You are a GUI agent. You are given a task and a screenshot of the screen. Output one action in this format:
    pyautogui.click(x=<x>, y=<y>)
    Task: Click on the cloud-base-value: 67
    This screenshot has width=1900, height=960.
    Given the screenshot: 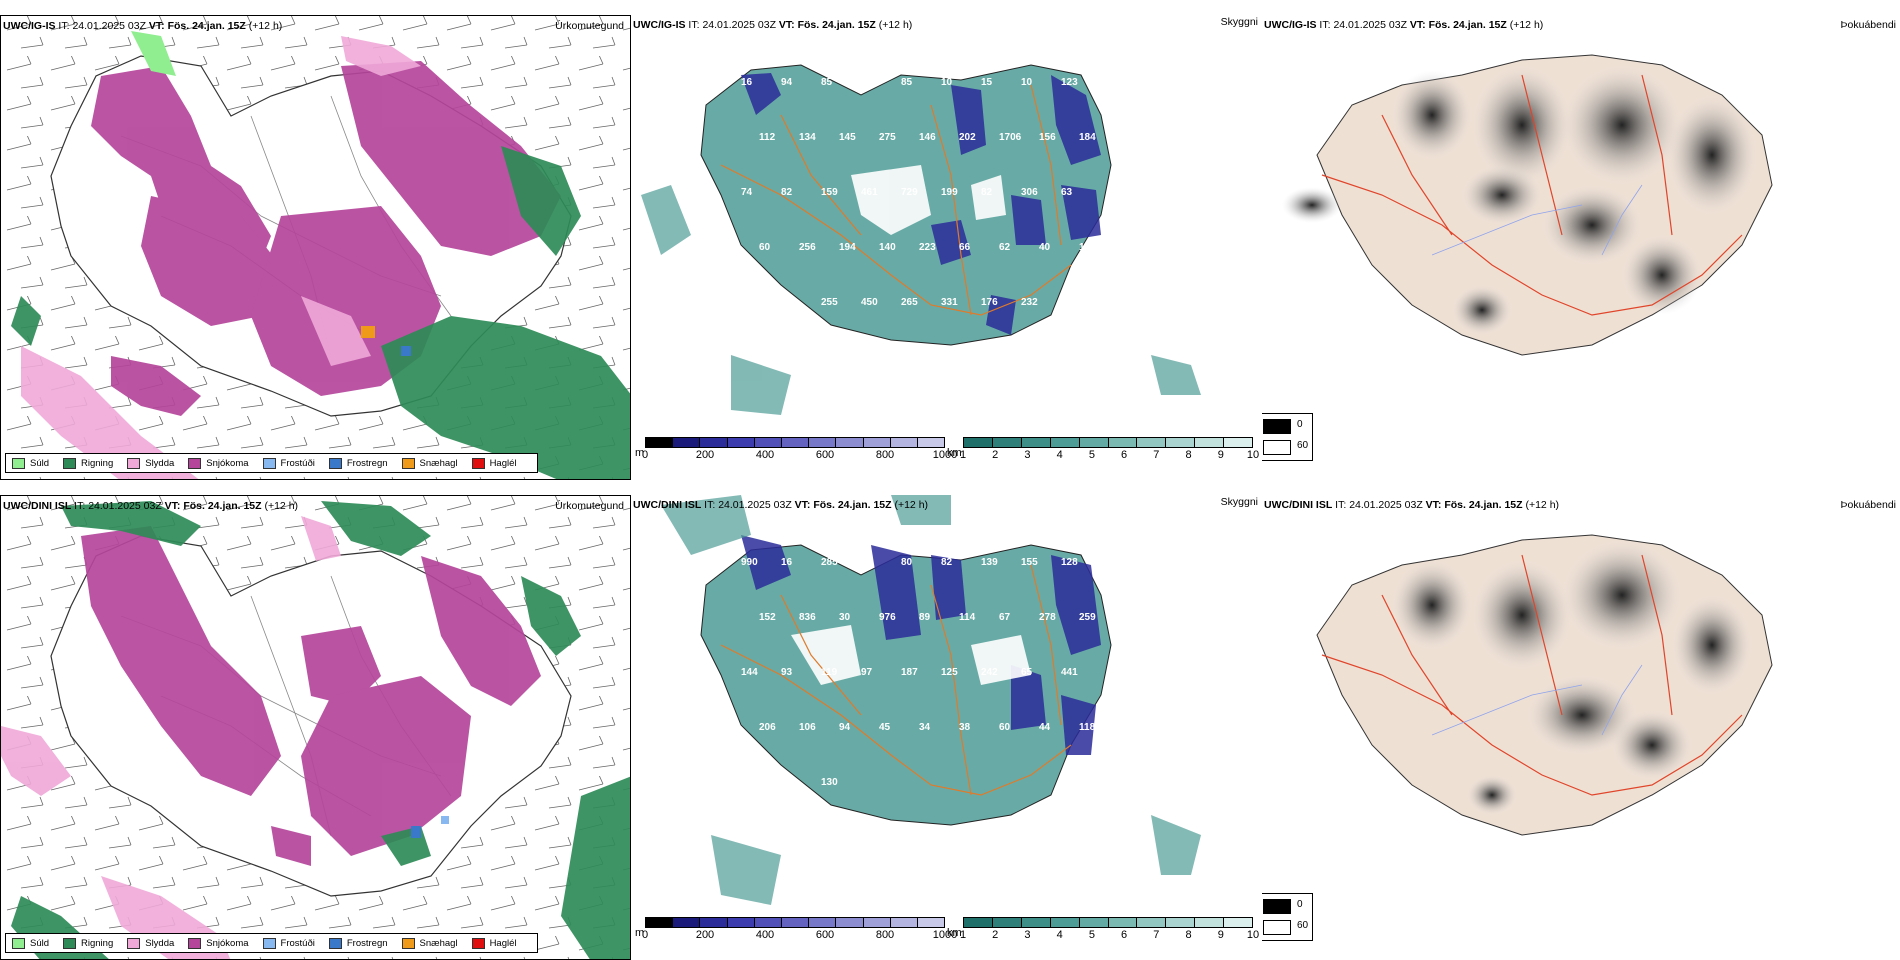 What is the action you would take?
    pyautogui.click(x=1005, y=617)
    